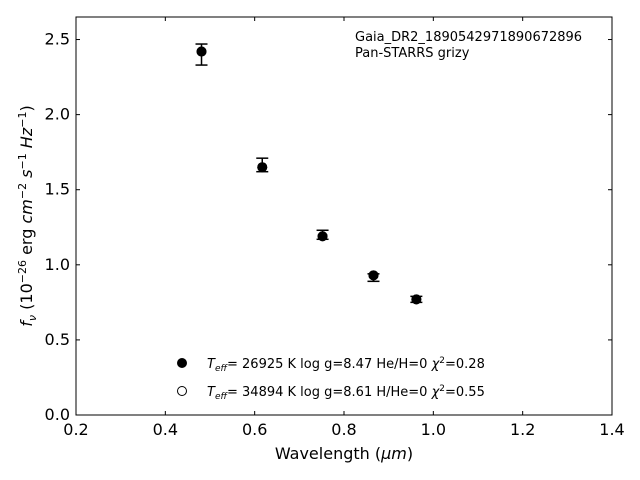 Image resolution: width=640 pixels, height=480 pixels. Describe the element at coordinates (433, 429) in the screenshot. I see `x-tick-label: 1.0` at that location.